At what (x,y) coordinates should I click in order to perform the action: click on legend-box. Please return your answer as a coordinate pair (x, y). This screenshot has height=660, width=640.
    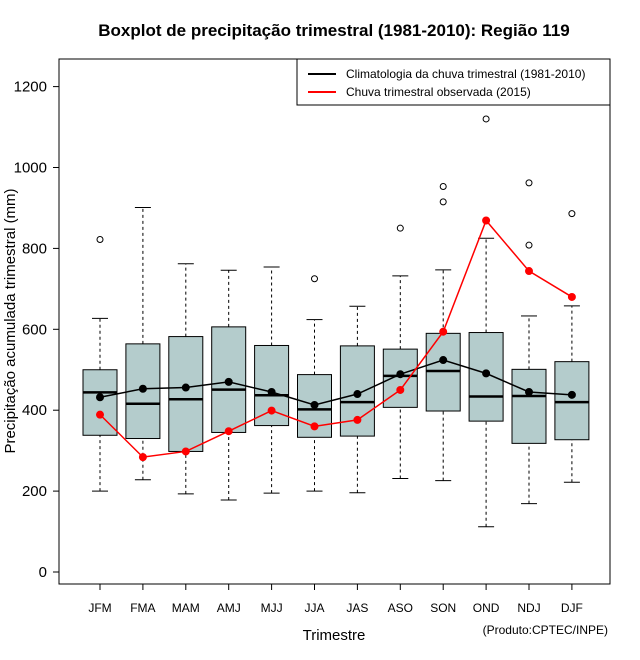
    Looking at the image, I should click on (453, 82).